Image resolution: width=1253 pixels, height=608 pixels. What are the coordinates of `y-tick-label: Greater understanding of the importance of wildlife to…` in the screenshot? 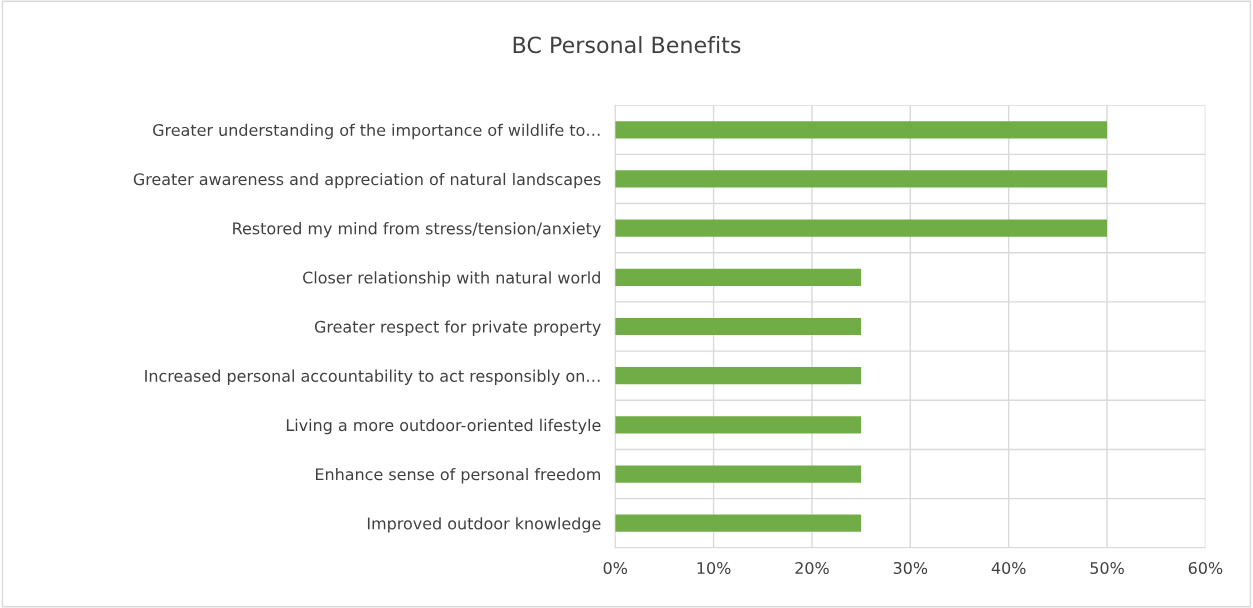 It's located at (376, 131).